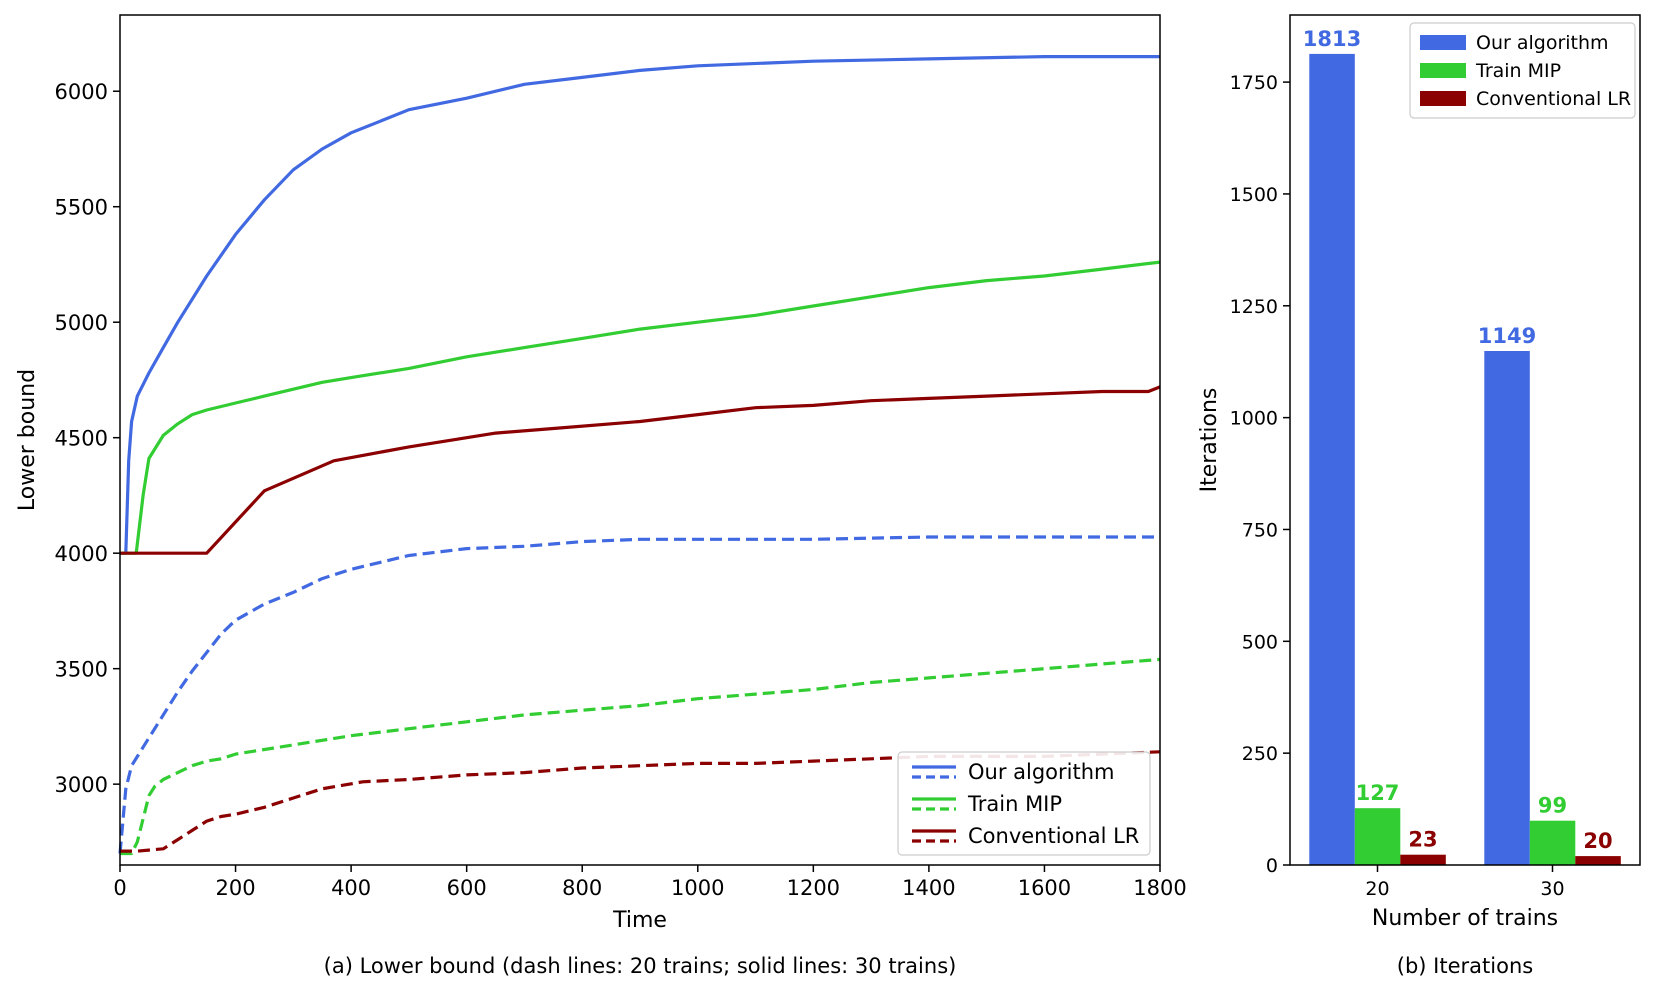 The height and width of the screenshot is (989, 1662). I want to click on x-tick-label: 20, so click(1377, 889).